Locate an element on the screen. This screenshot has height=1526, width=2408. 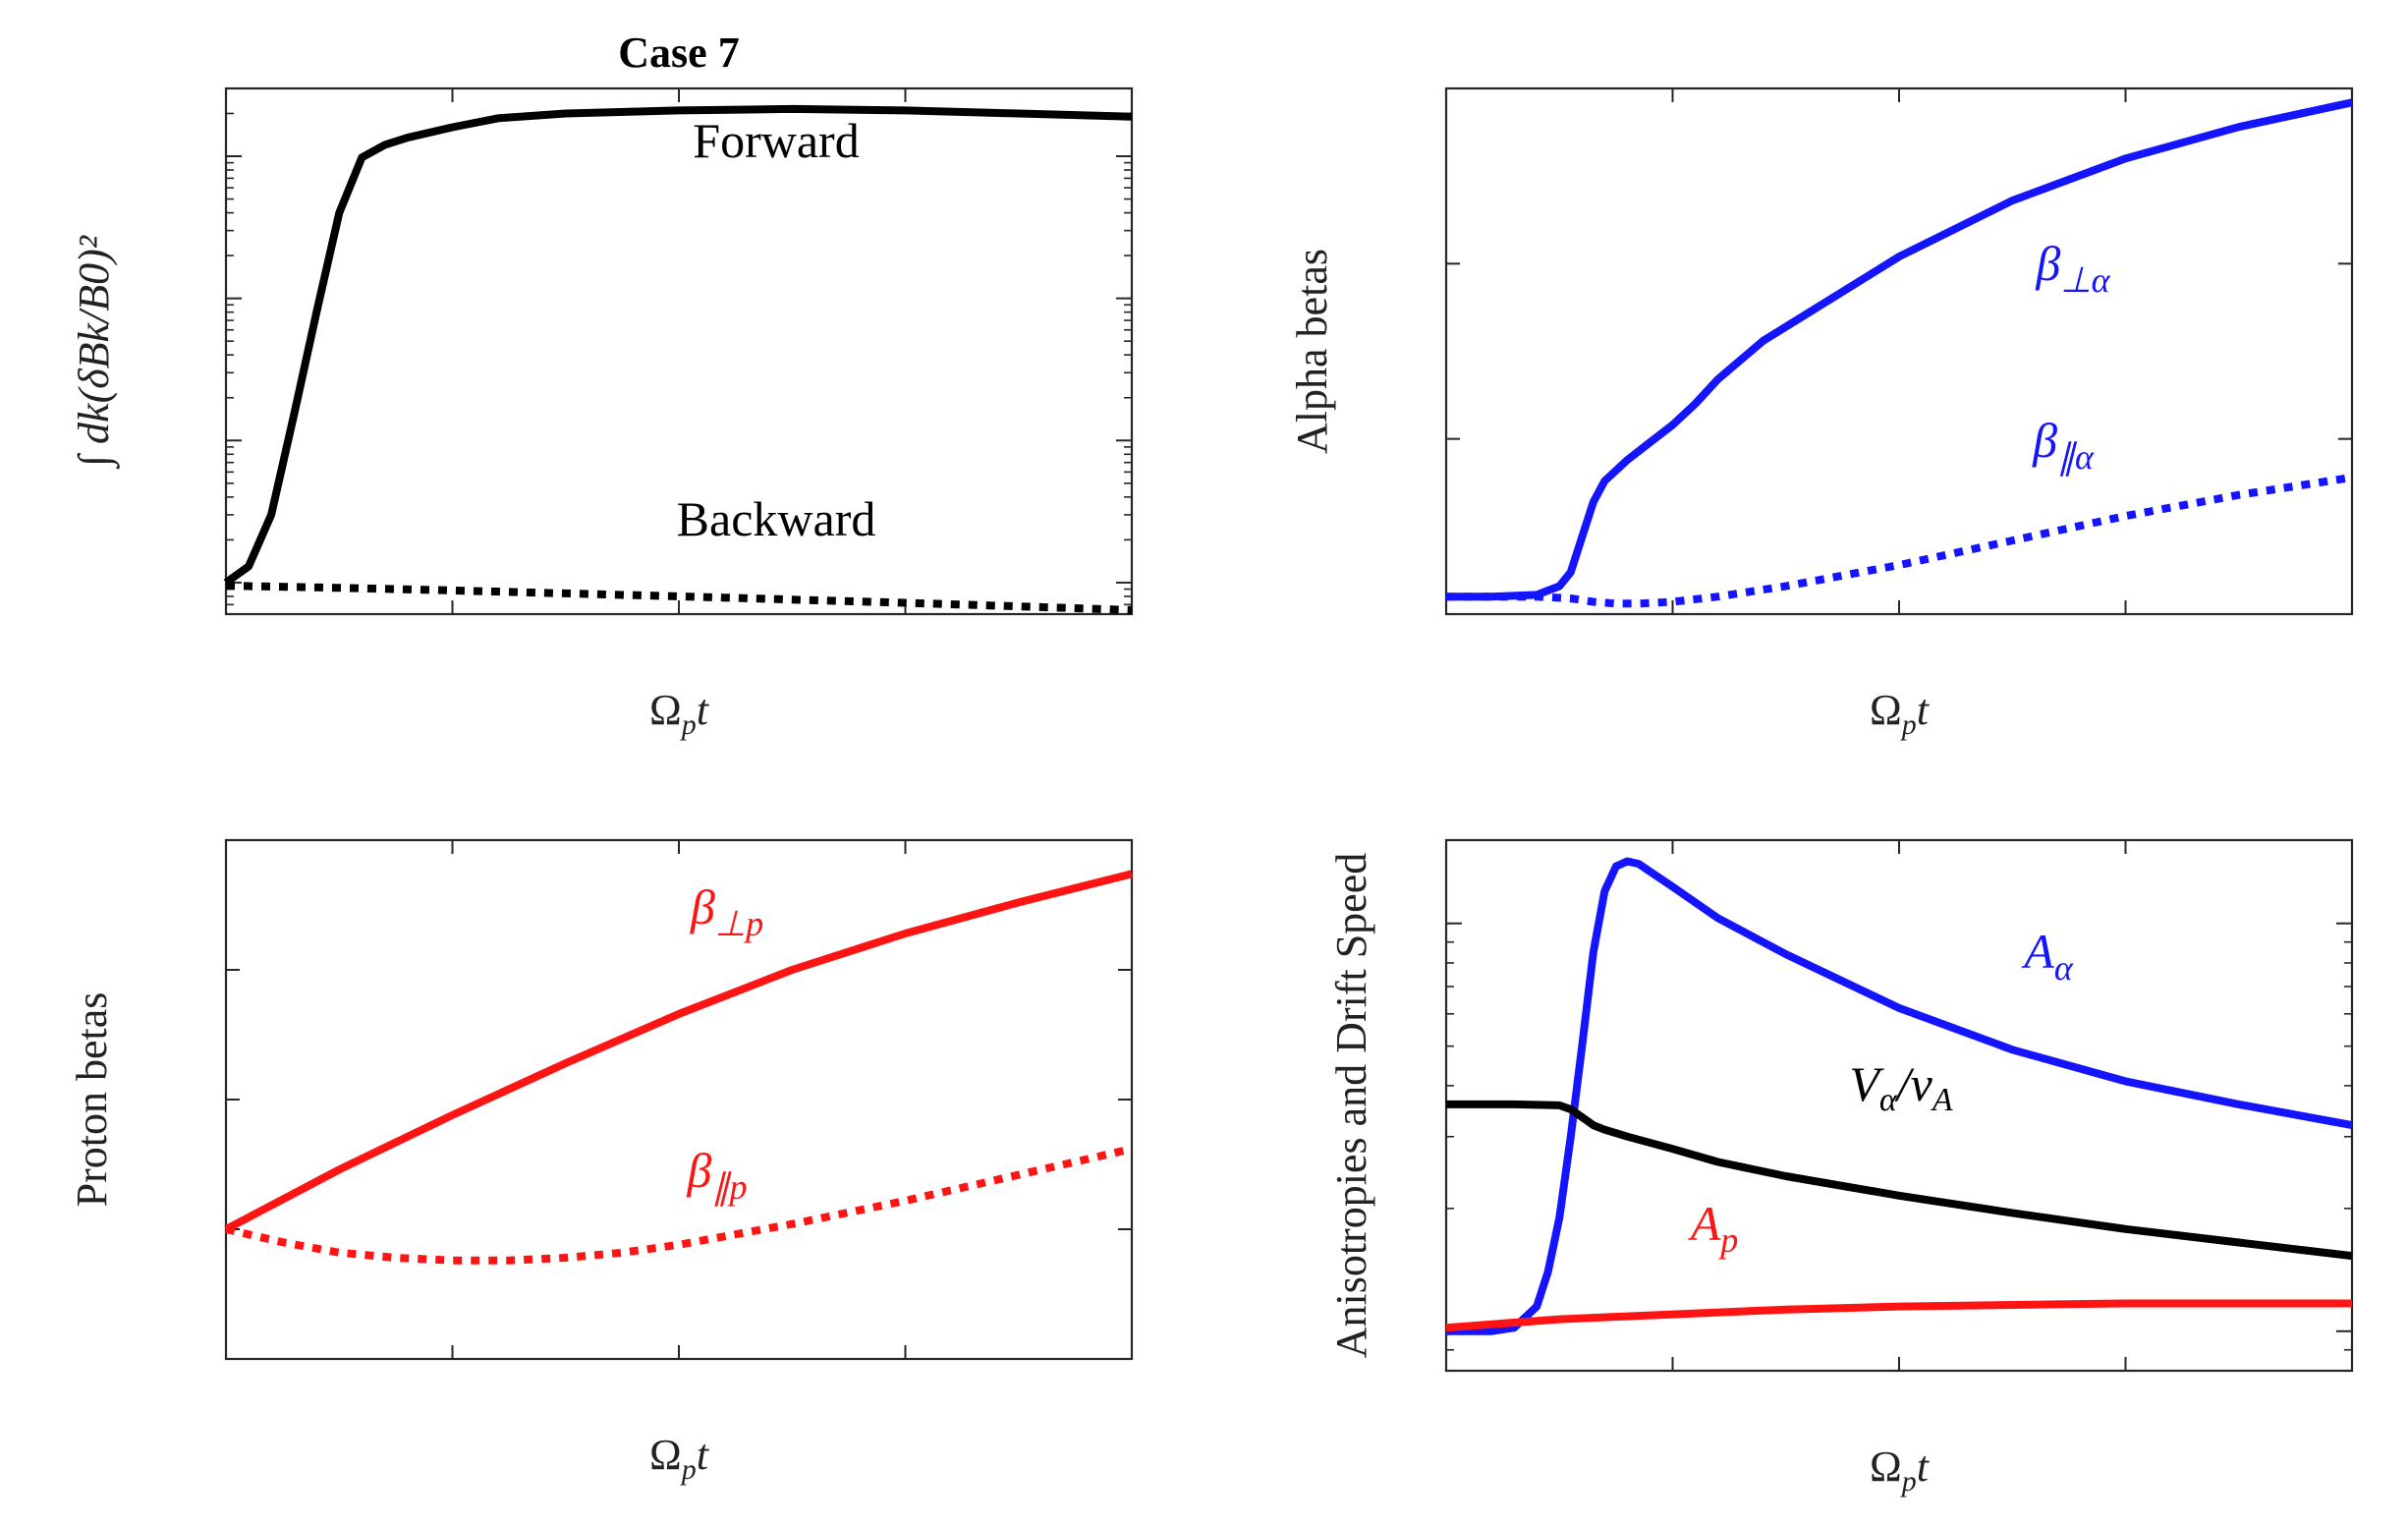
series-label-1: β⊥p is located at coordinates (726, 911).